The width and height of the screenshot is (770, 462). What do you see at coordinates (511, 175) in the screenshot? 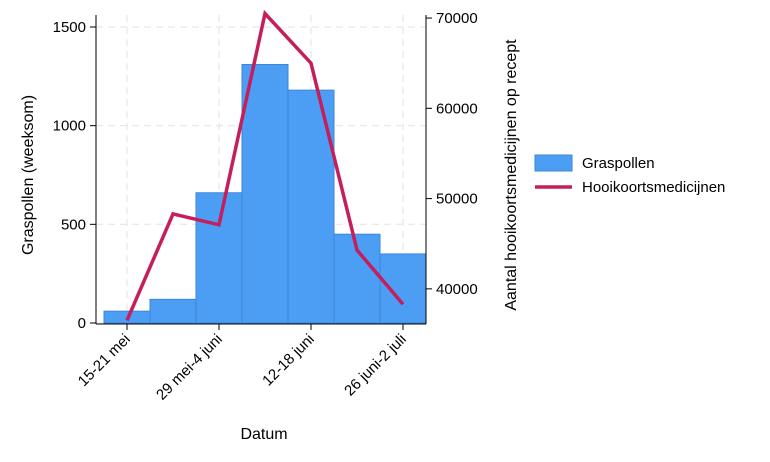
I see `y-axis-right-title: Aantal hooikoortsmedicijnen op recept` at bounding box center [511, 175].